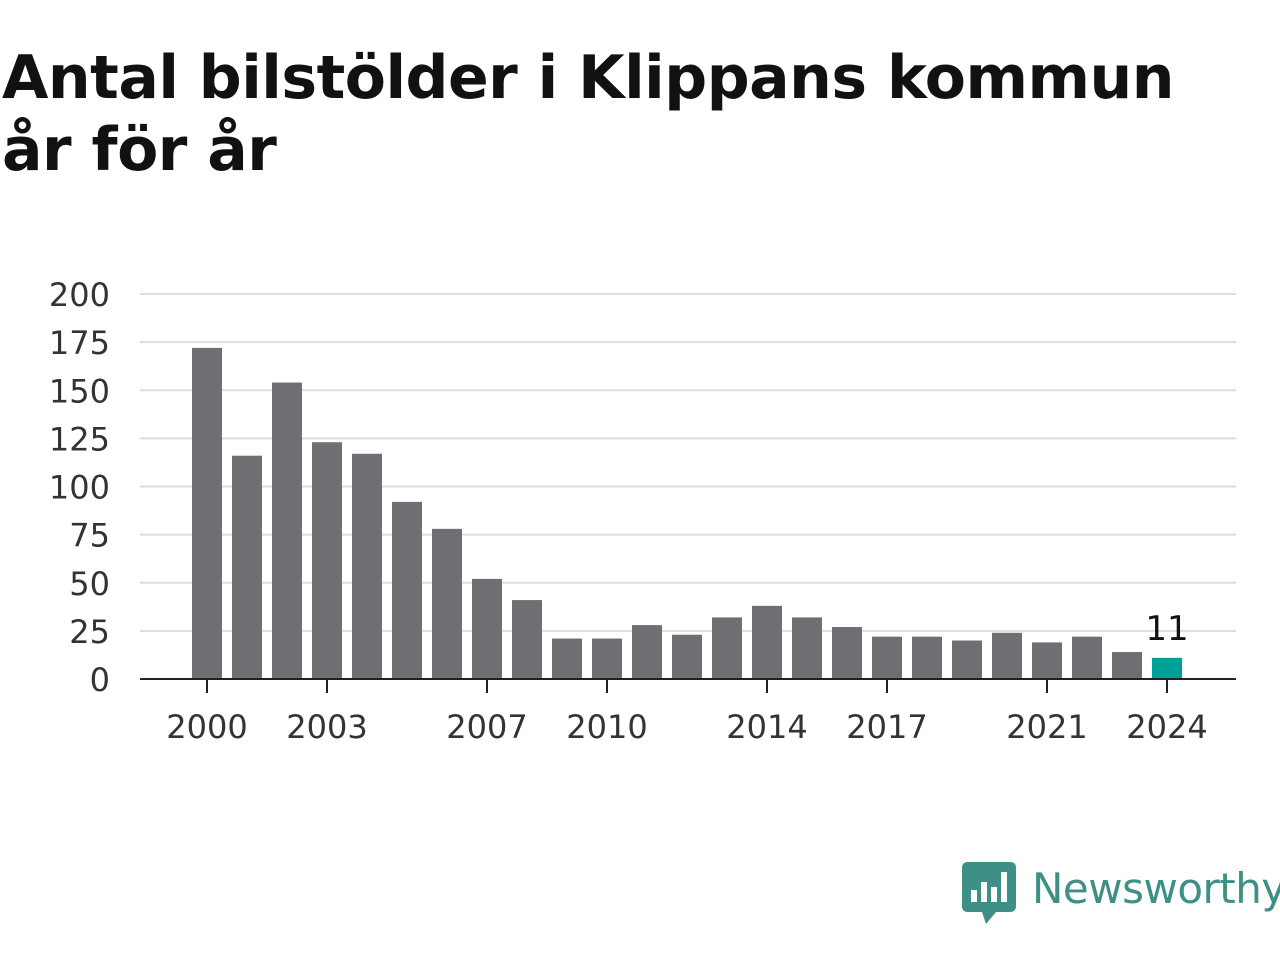  What do you see at coordinates (207, 513) in the screenshot?
I see `bar-2000` at bounding box center [207, 513].